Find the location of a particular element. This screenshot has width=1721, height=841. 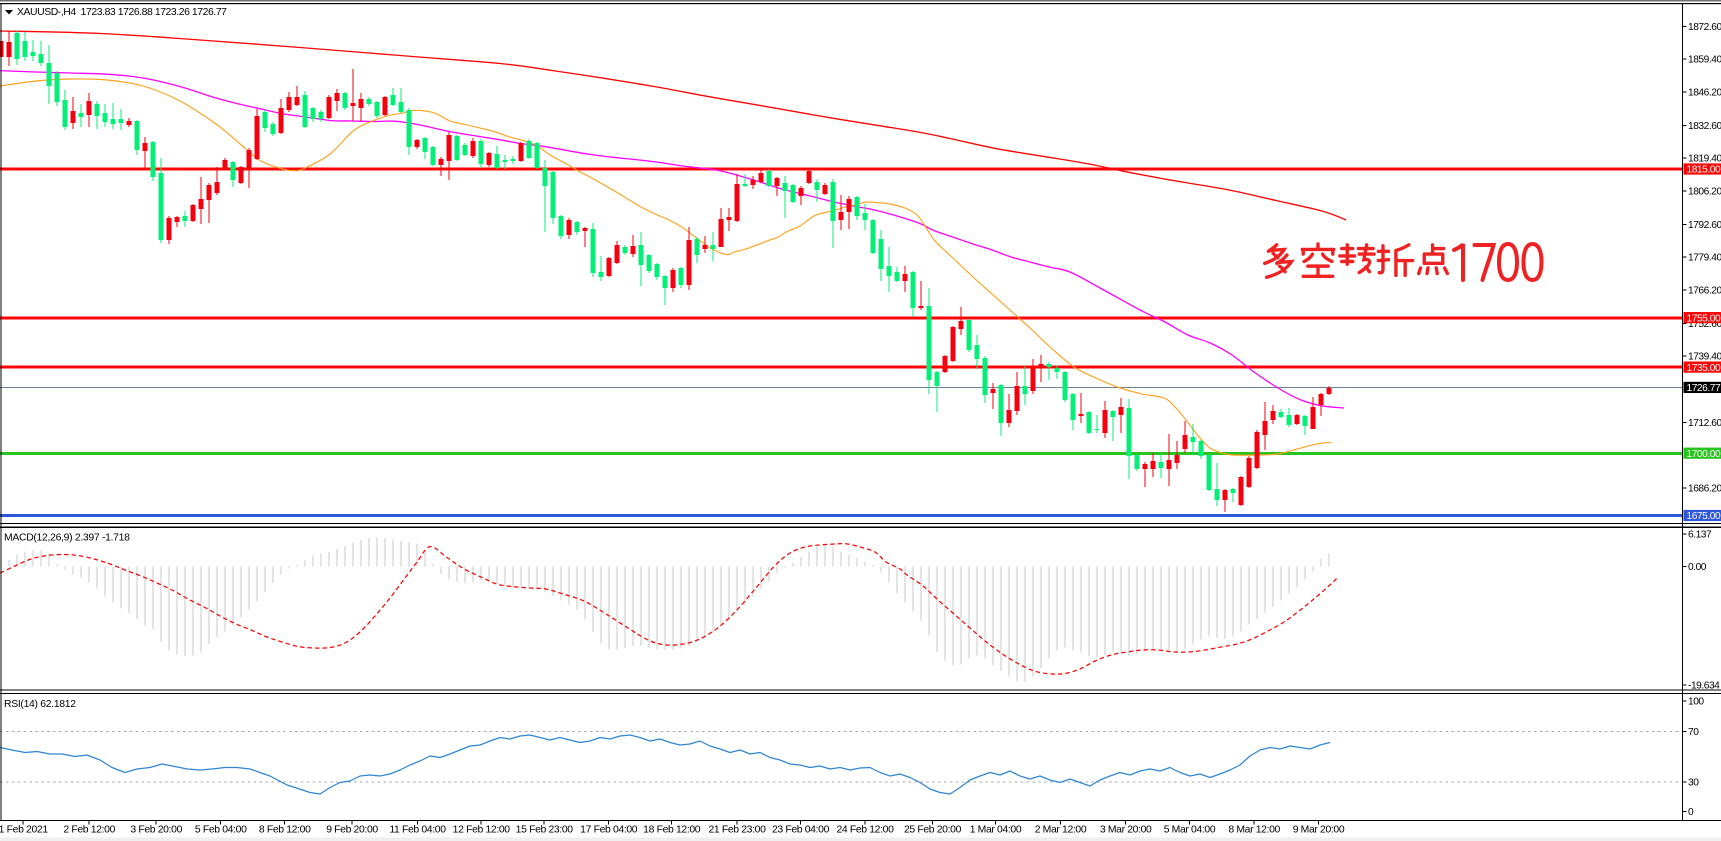

svg-text: MACD(12,26,9) 2.397 -1.718 is located at coordinates (67, 538).